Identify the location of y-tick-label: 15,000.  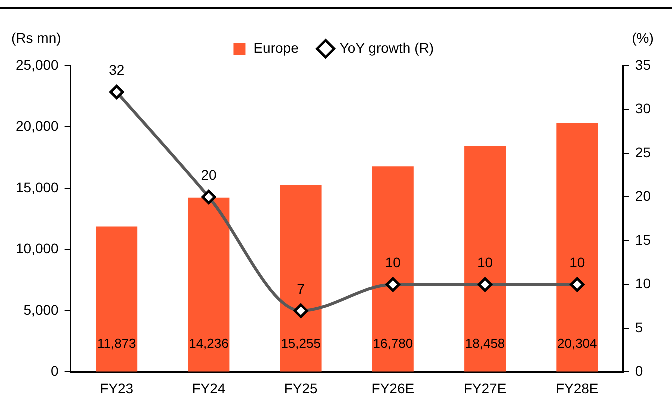
(38, 187).